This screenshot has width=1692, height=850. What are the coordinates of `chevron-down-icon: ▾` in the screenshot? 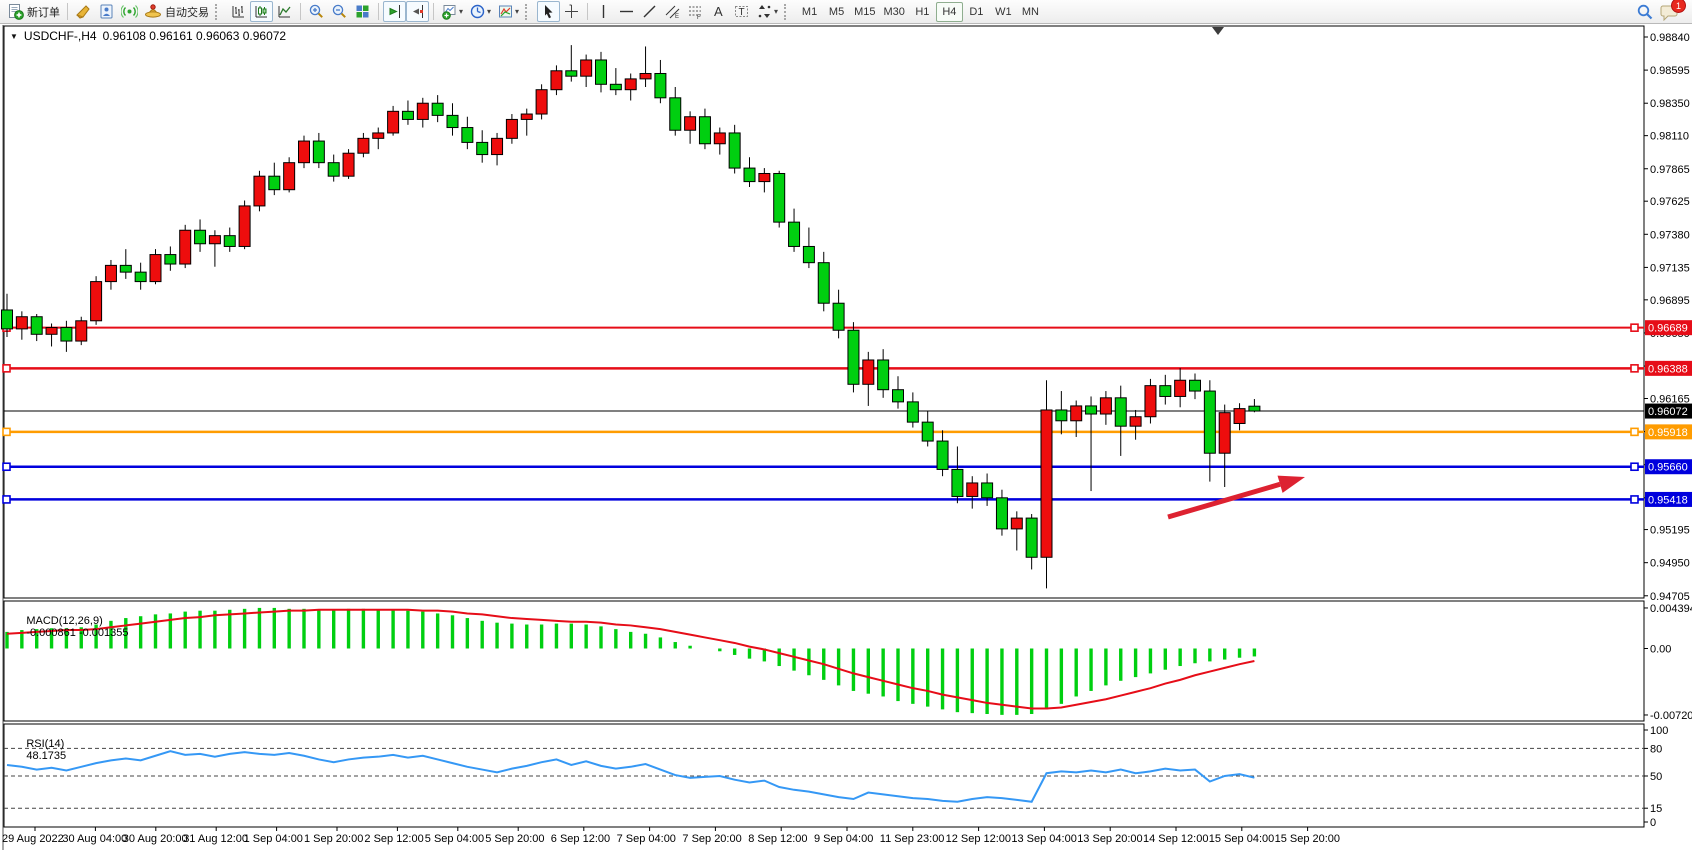 It's located at (461, 11).